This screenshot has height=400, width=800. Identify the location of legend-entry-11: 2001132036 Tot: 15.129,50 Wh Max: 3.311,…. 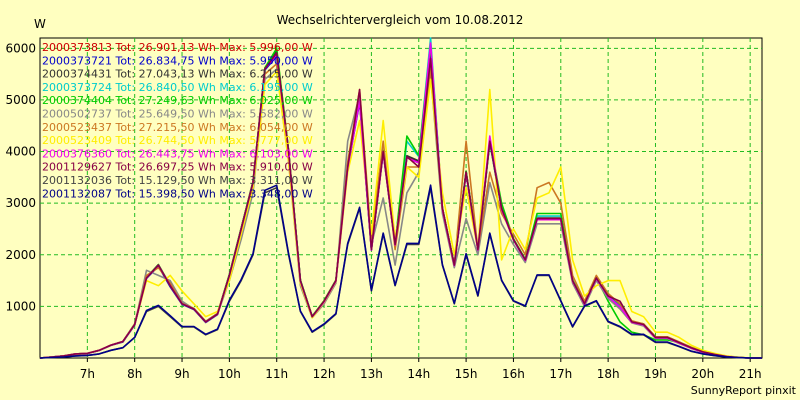
(177, 180).